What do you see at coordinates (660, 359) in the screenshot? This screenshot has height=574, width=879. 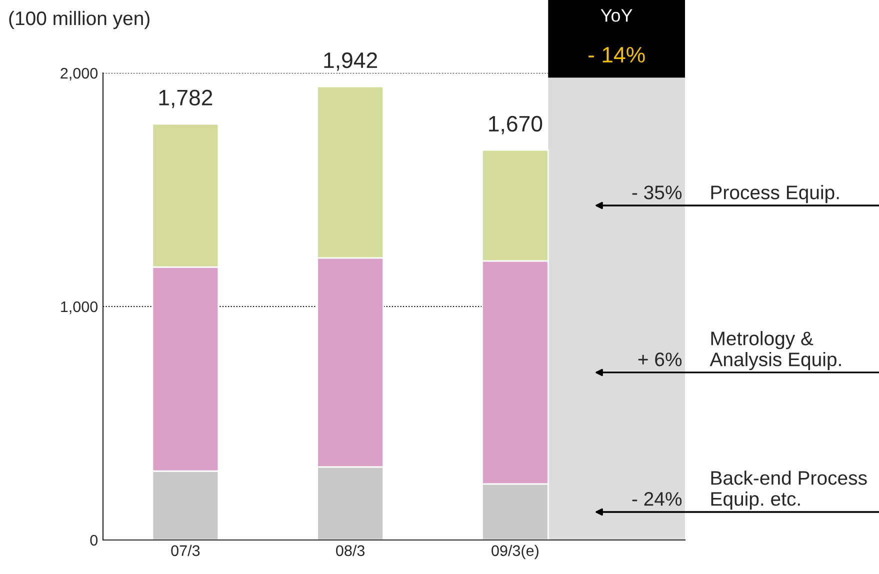 I see `annotation: + 6%` at bounding box center [660, 359].